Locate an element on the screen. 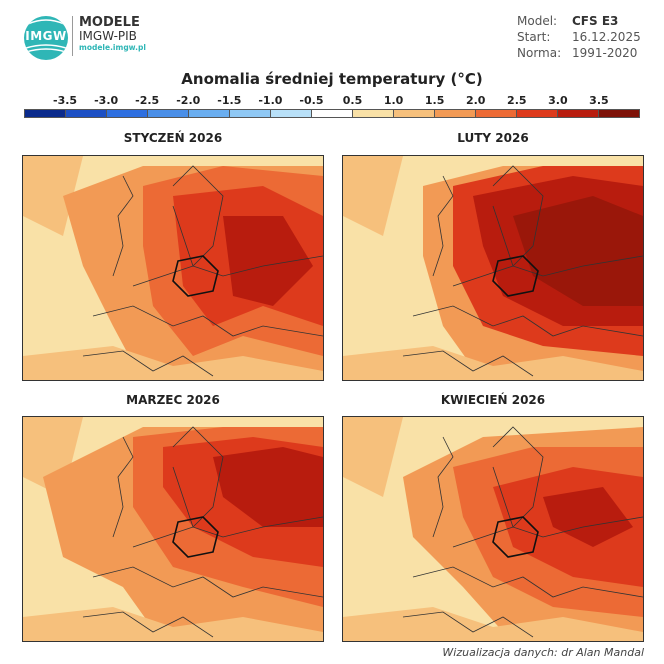  brand-title: MODELE is located at coordinates (109, 22).